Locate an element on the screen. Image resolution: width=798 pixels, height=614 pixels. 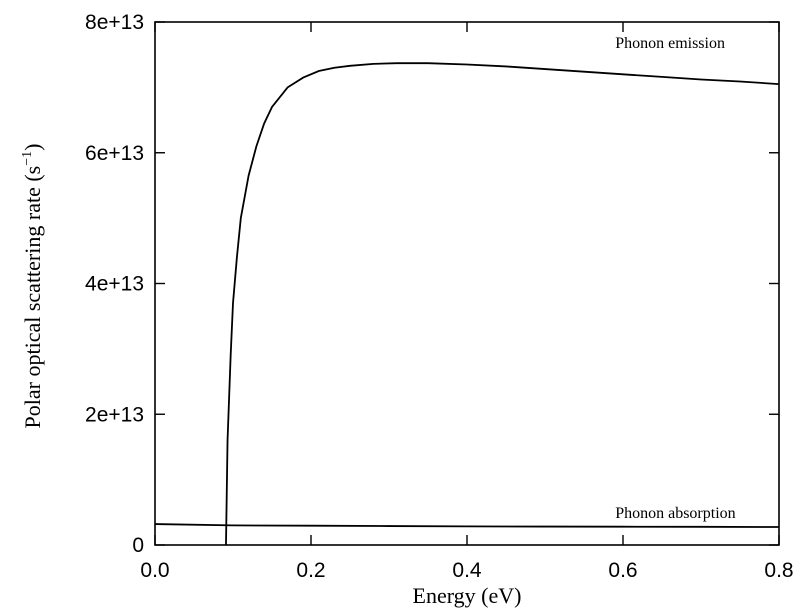
x-tick-label: 0.2 is located at coordinates (310, 570).